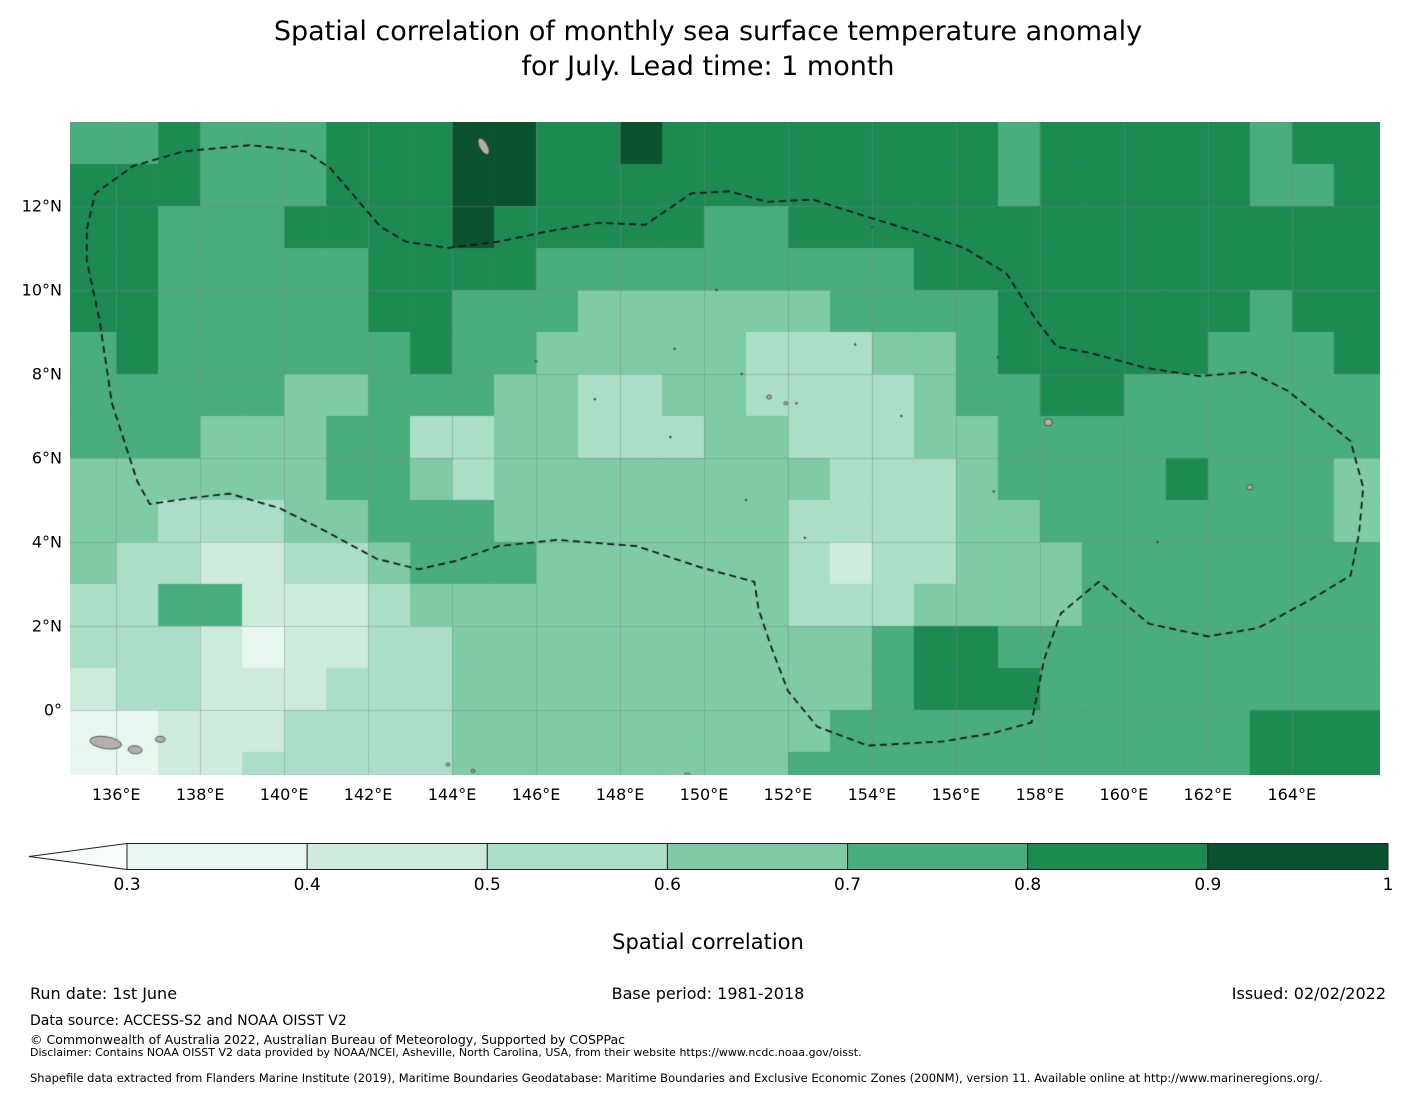 The image size is (1416, 1095). What do you see at coordinates (1208, 885) in the screenshot?
I see `colorbar-tick-label: 0.9` at bounding box center [1208, 885].